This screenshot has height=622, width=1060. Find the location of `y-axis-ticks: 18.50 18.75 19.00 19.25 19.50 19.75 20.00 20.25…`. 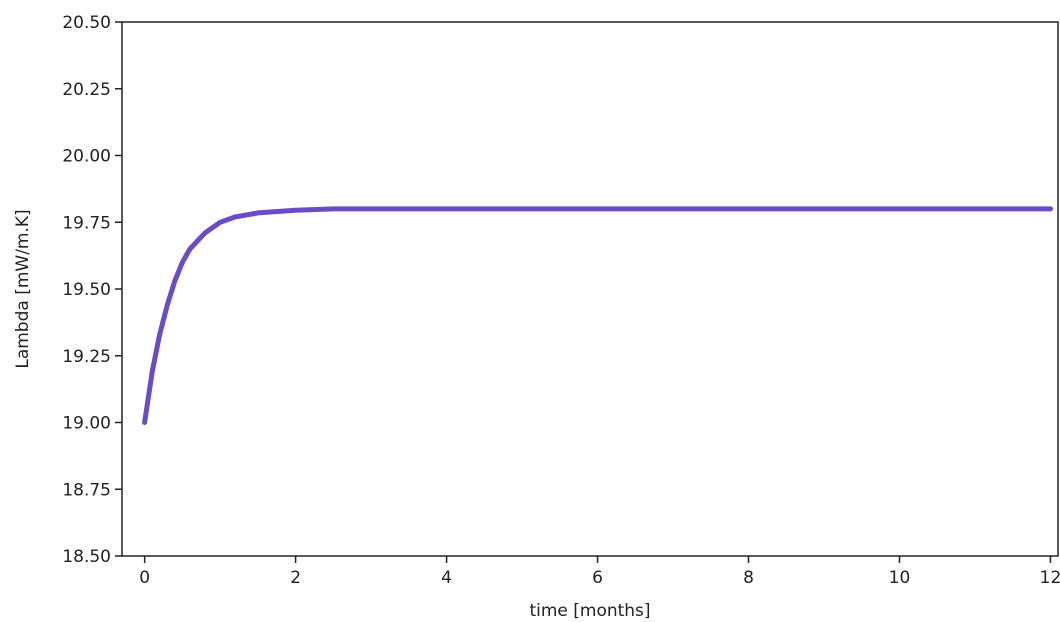

y-axis-ticks: 18.50 18.75 19.00 19.25 19.50 19.75 20.00 20.25… is located at coordinates (92, 290).